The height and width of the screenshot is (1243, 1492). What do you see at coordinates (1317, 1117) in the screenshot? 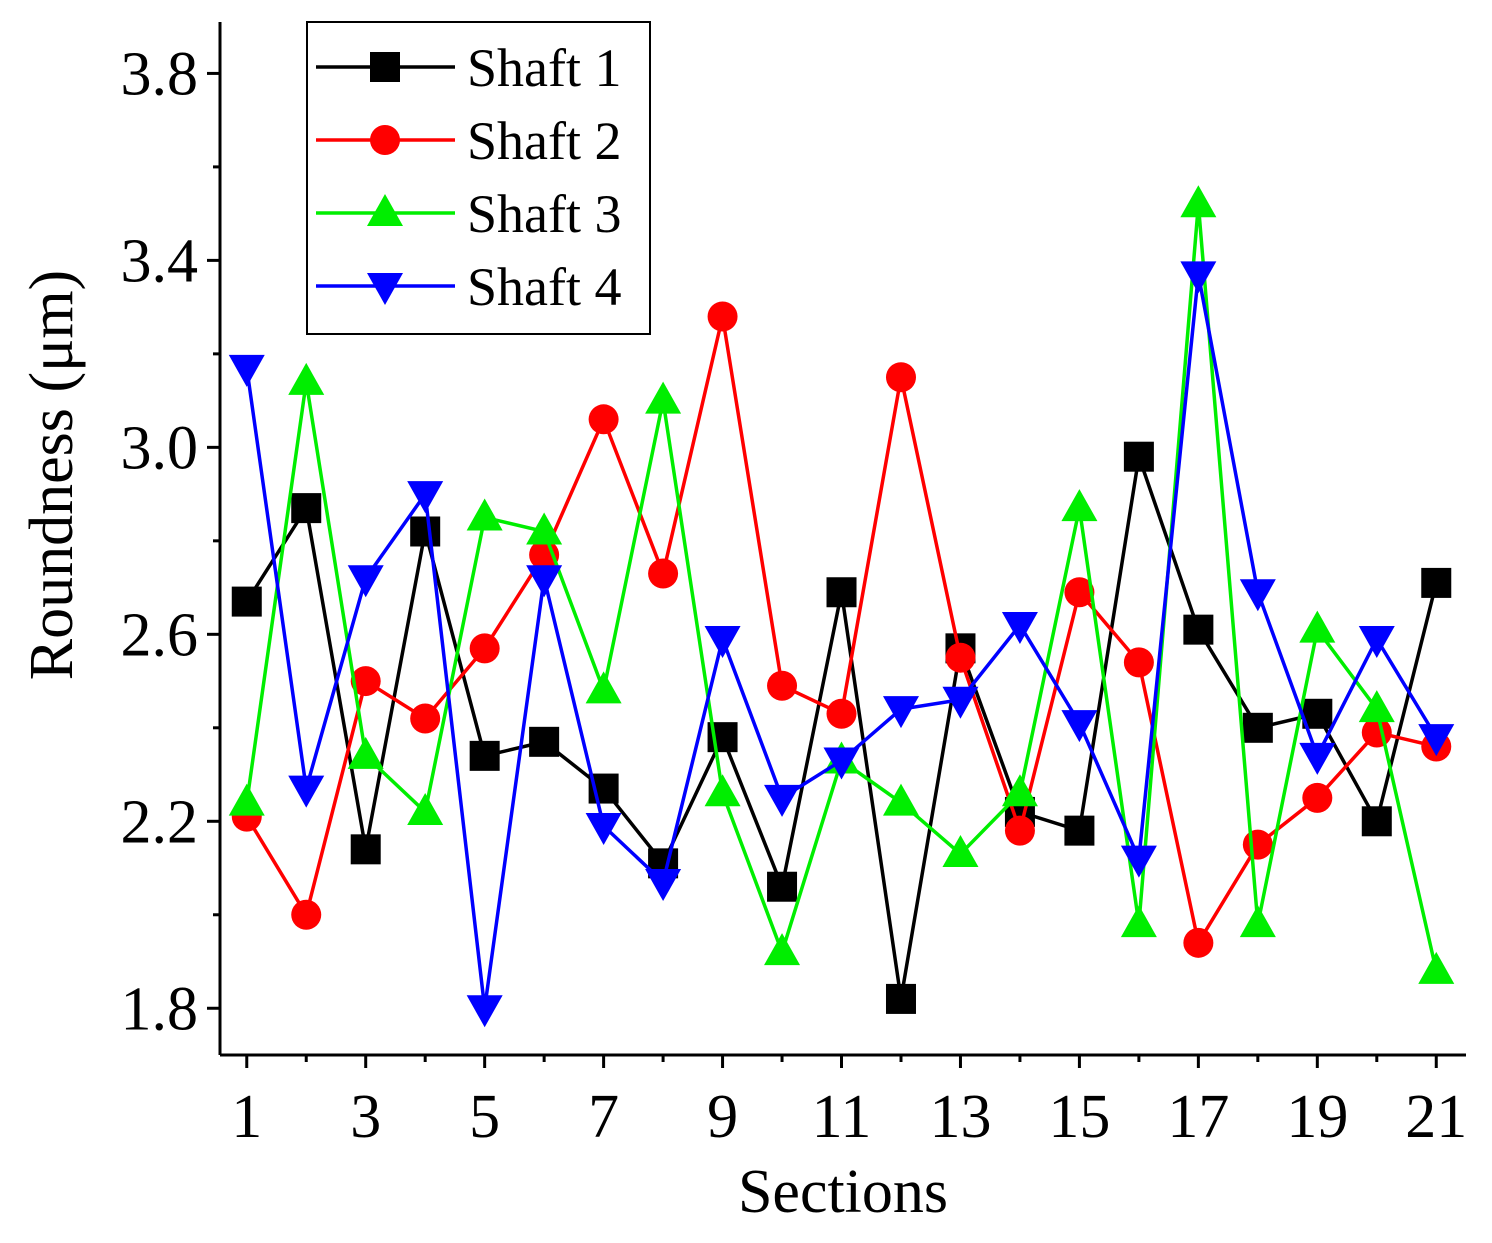
I see `x-tick-label: 19` at bounding box center [1317, 1117].